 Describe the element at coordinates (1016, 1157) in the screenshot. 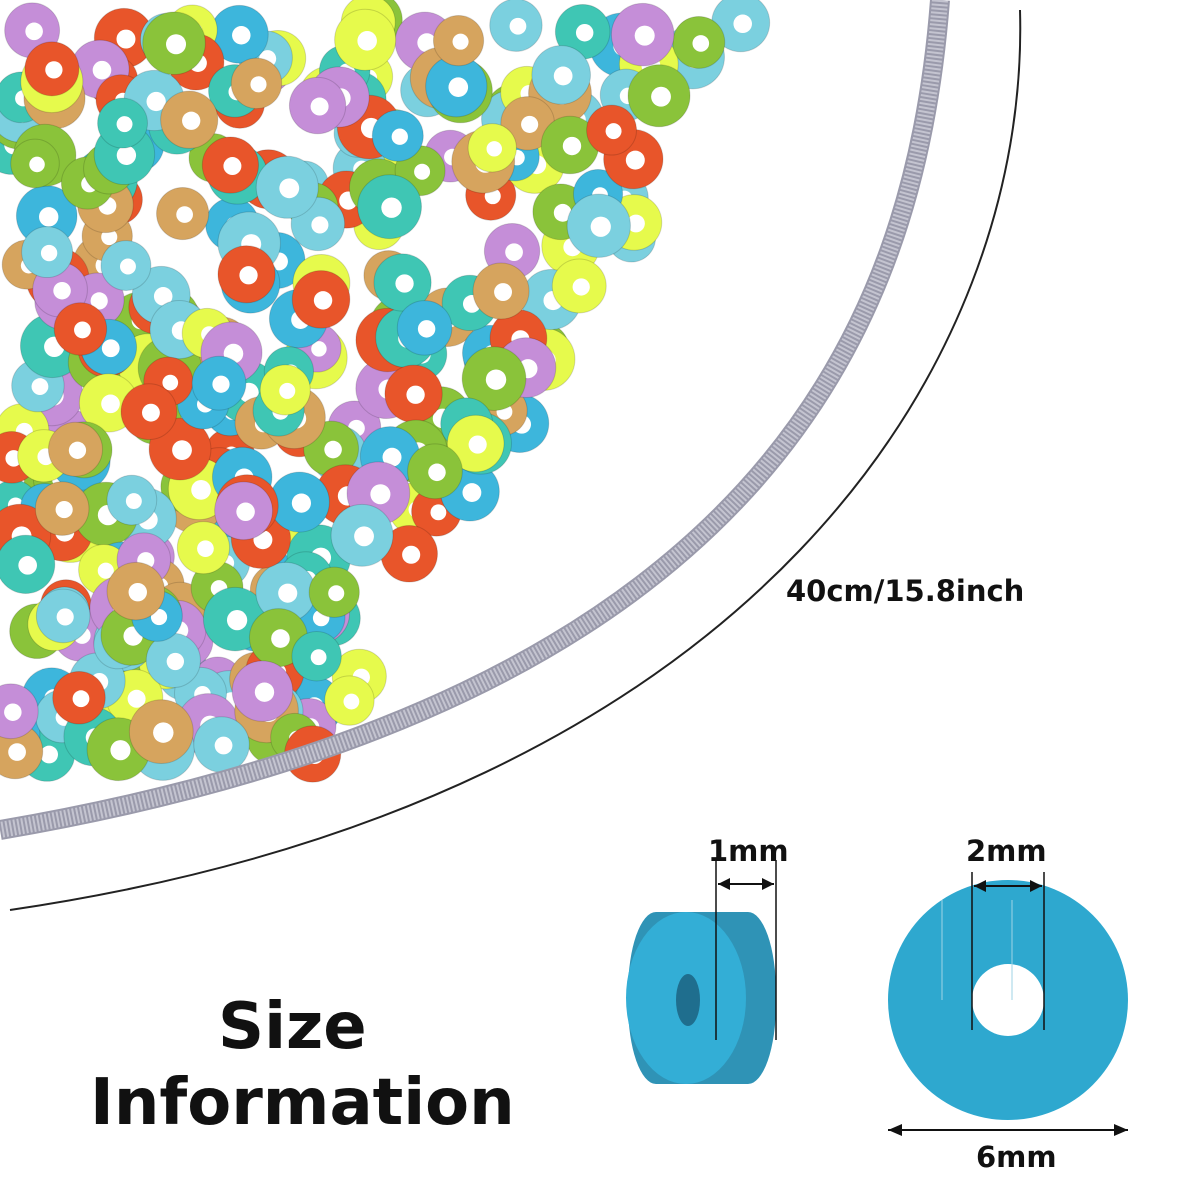

I see `outer-diameter-label: 6mm` at that location.